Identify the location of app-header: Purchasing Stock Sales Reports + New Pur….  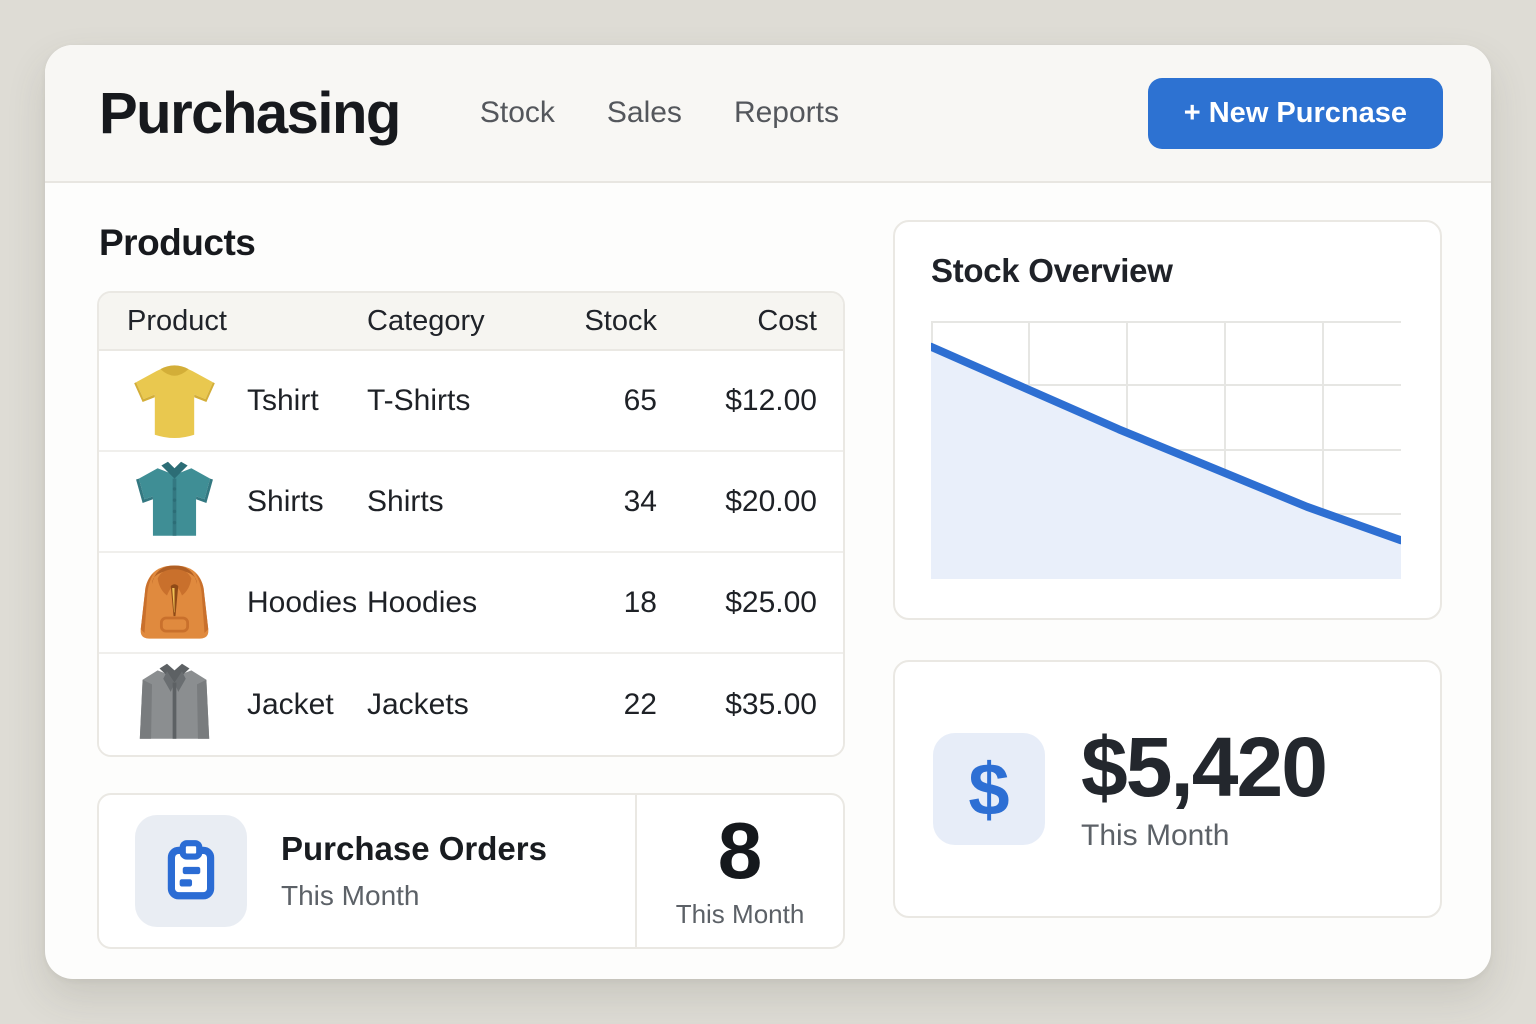
(768, 114).